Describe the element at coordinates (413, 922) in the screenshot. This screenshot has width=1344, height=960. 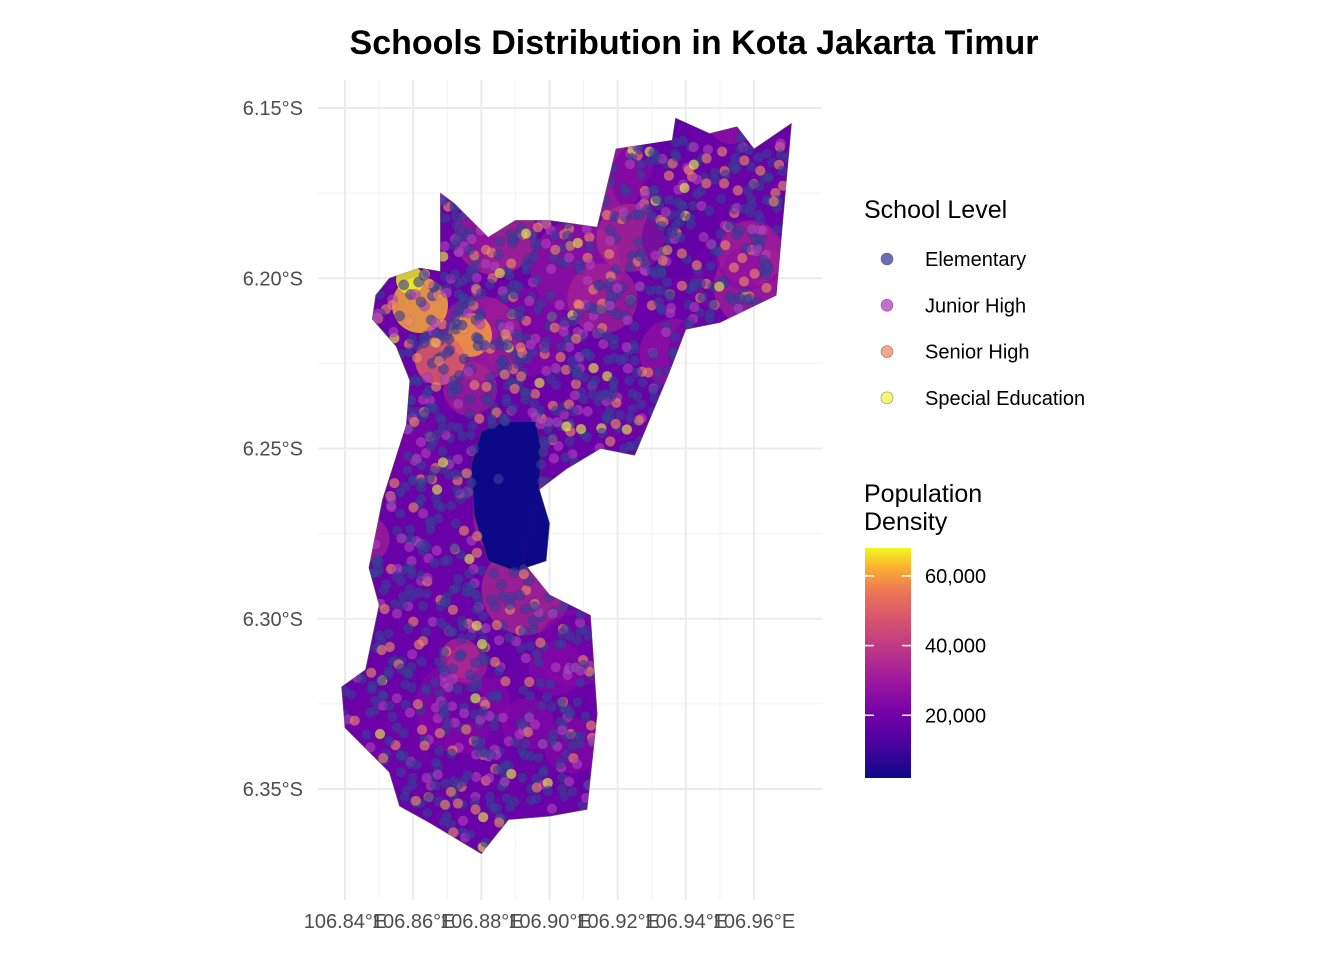
I see `x-tick-label: 106.86°E` at that location.